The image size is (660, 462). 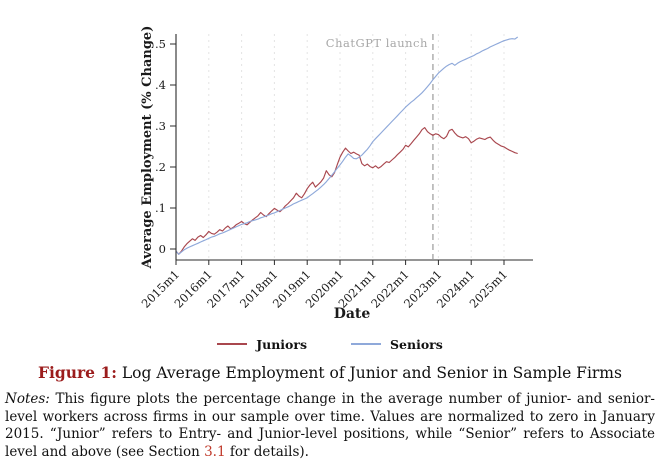 I want to click on juniors-series-line, so click(x=346, y=191).